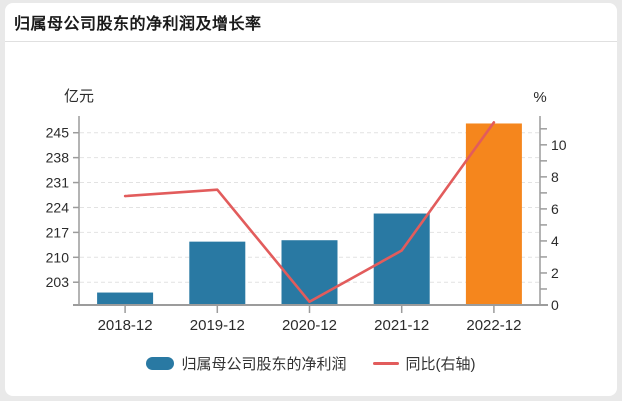 This screenshot has height=401, width=622. I want to click on left-axis-tick-label: 210, so click(58, 257).